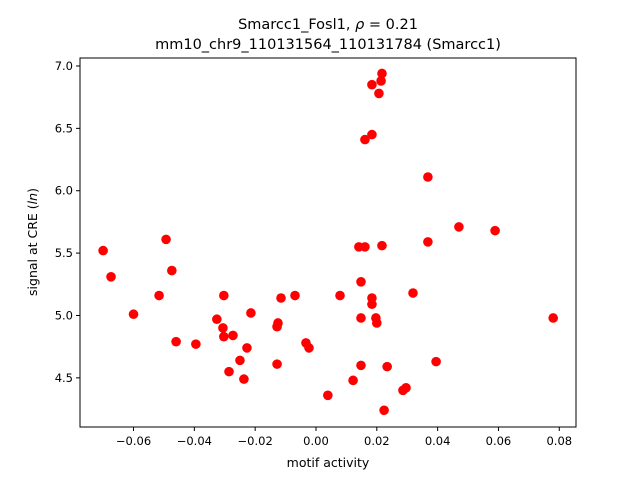 The height and width of the screenshot is (484, 640). What do you see at coordinates (64, 191) in the screenshot?
I see `y-tick-label: 6.0` at bounding box center [64, 191].